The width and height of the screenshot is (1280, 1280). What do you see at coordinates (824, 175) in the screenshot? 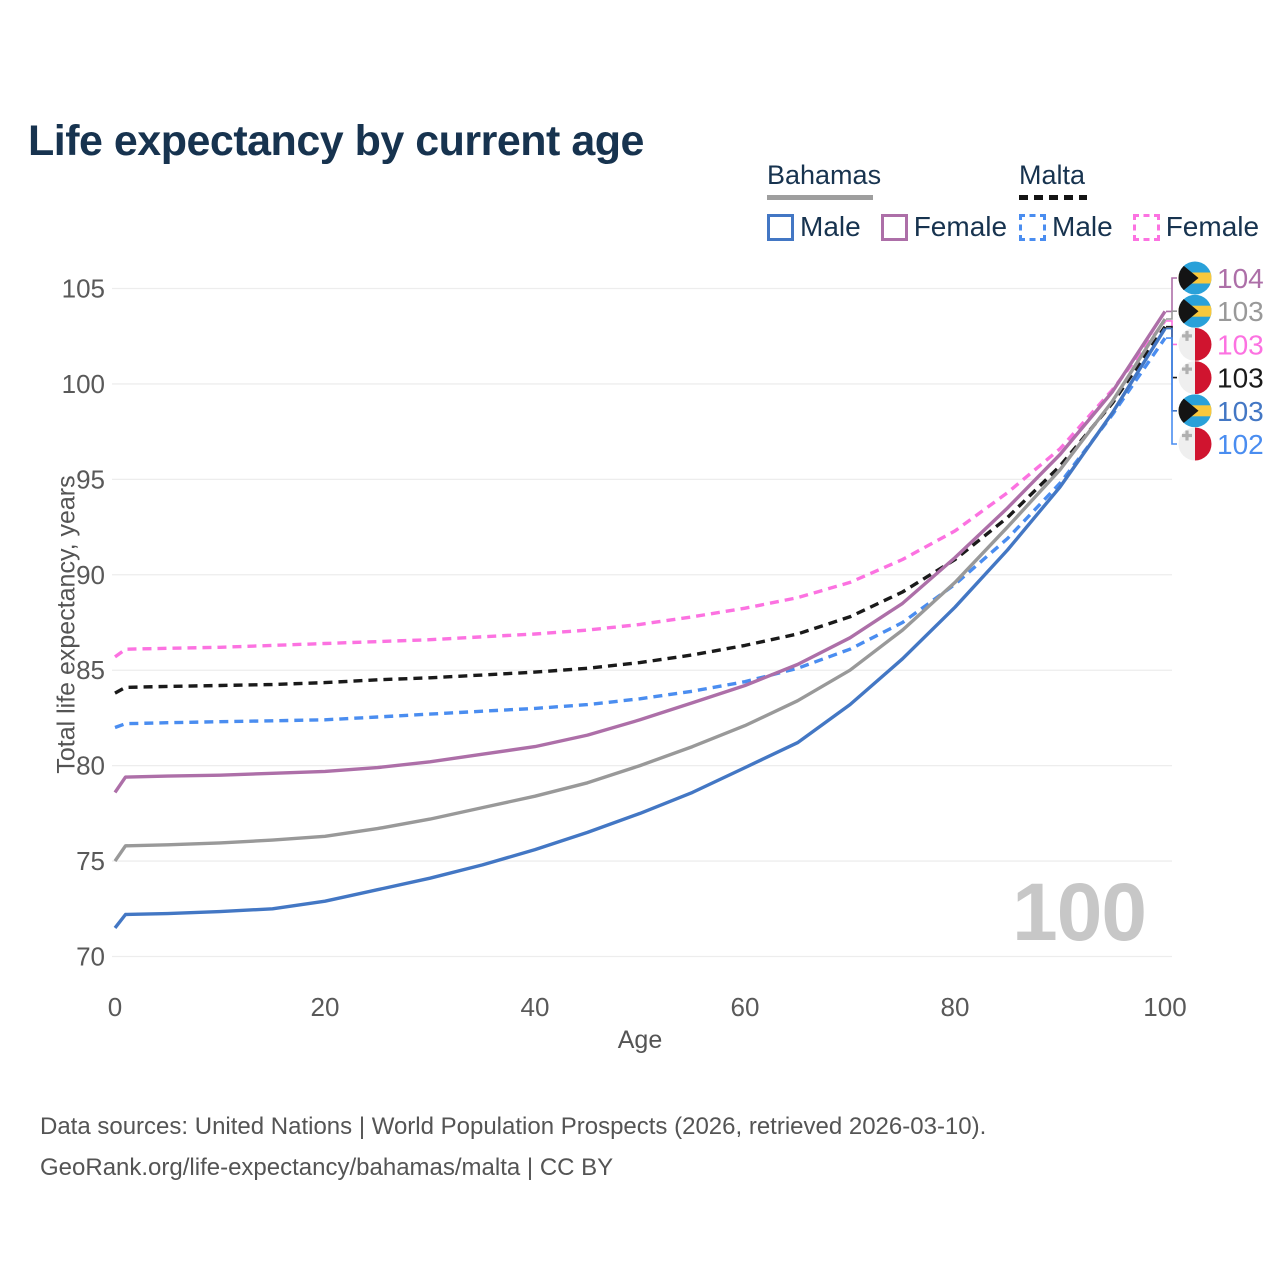
I see `legend-country-bahamas: Bahamas` at bounding box center [824, 175].